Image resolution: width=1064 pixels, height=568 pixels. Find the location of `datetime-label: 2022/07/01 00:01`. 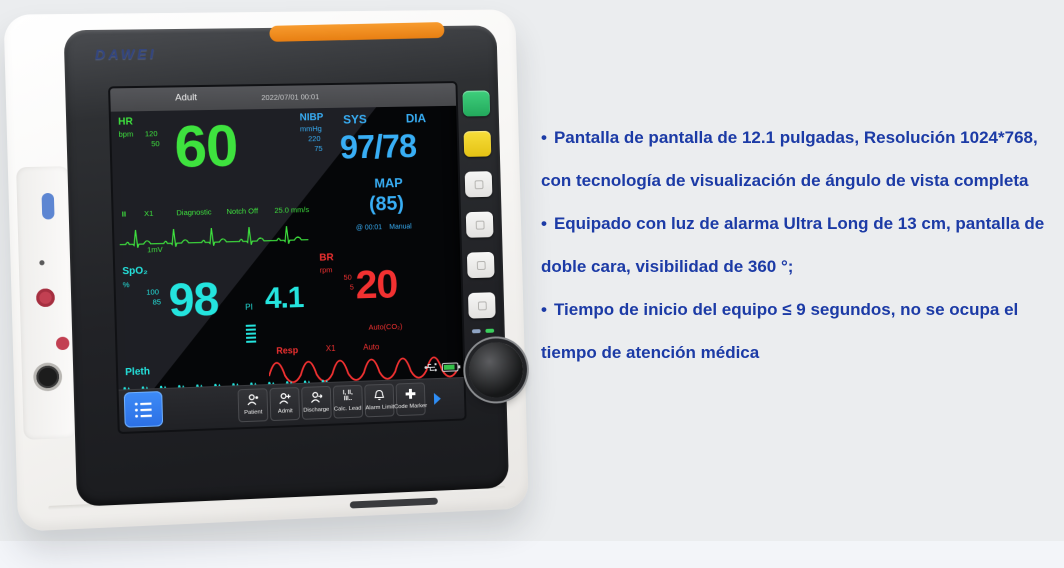

datetime-label: 2022/07/01 00:01 is located at coordinates (290, 97).